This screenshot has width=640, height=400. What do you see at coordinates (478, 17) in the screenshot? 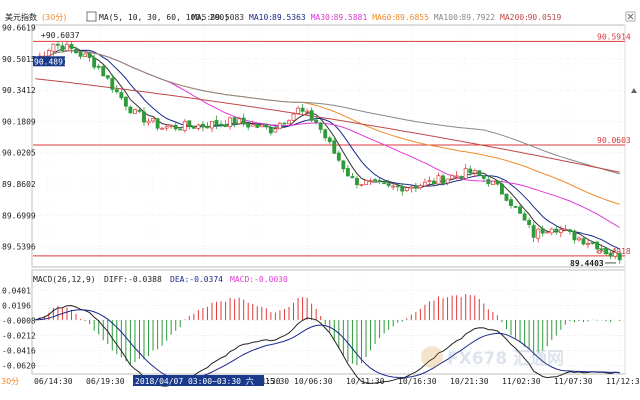
I see `ma-legend-value: 89.7922` at bounding box center [478, 17].